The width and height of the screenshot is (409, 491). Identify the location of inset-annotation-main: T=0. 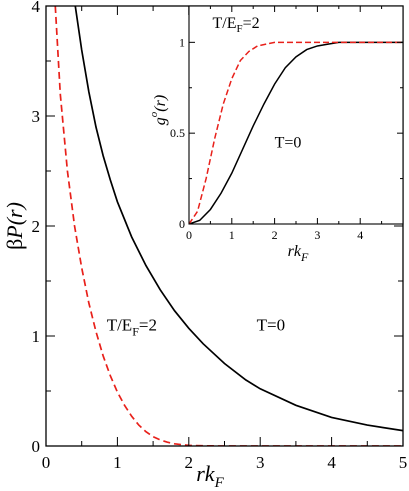
(288, 143).